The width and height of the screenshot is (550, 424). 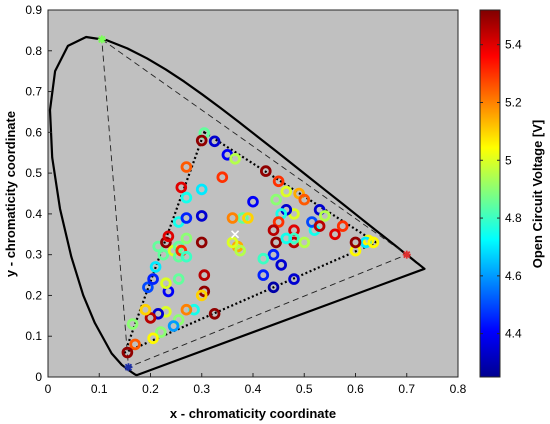 I want to click on colorbar-tick-label: 4.6, so click(x=513, y=276).